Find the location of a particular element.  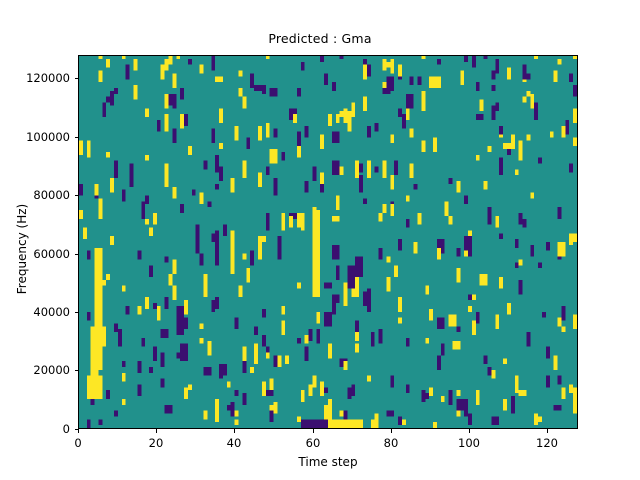

ytick-label-120000: 120000 is located at coordinates (48, 78).